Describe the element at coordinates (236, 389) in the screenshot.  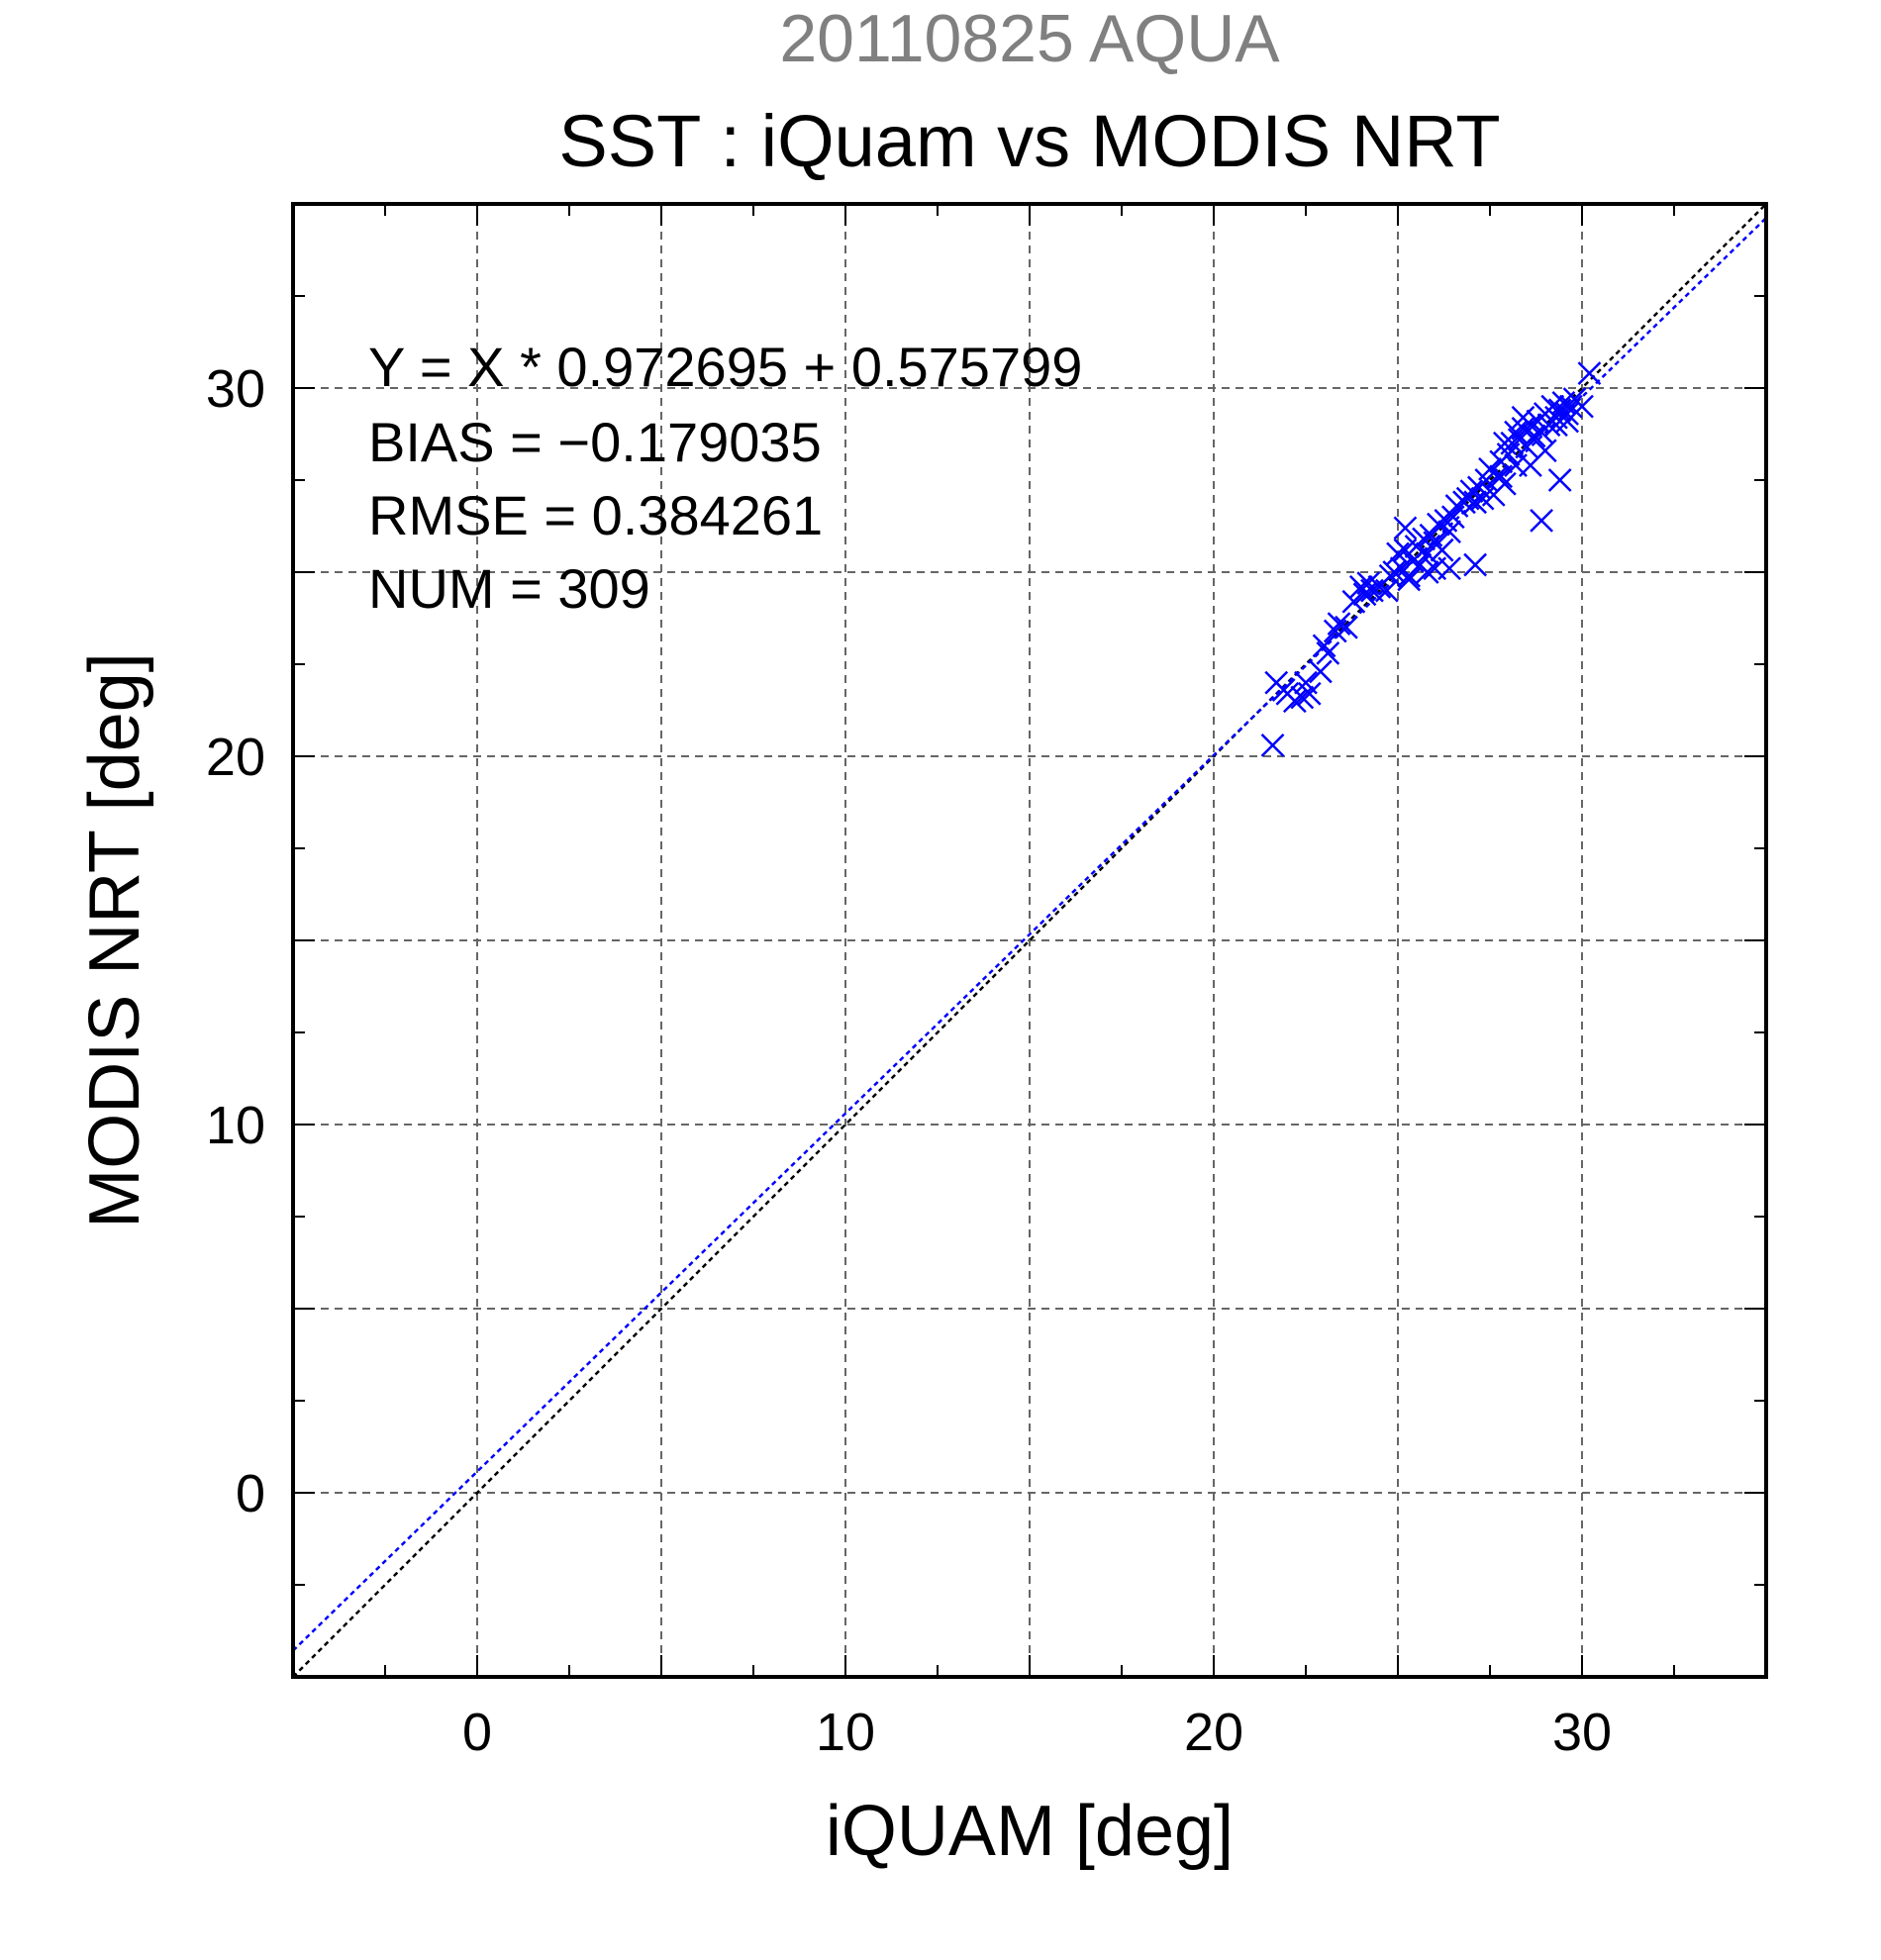
I see `y-tick-label: 30` at that location.